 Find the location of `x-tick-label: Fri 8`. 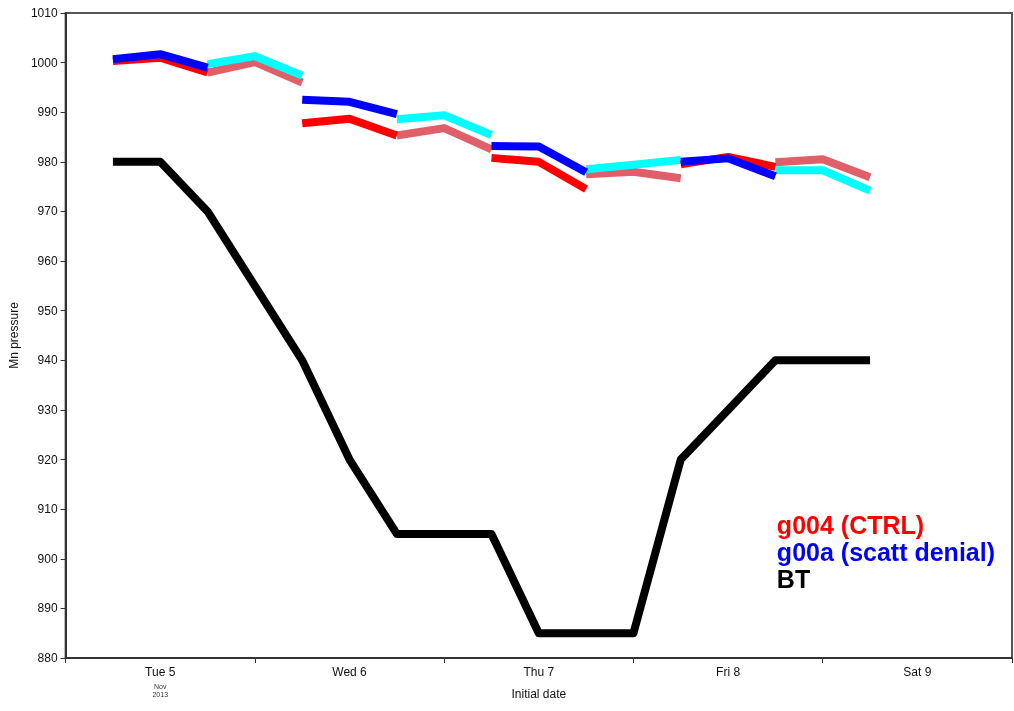

x-tick-label: Fri 8 is located at coordinates (728, 672).